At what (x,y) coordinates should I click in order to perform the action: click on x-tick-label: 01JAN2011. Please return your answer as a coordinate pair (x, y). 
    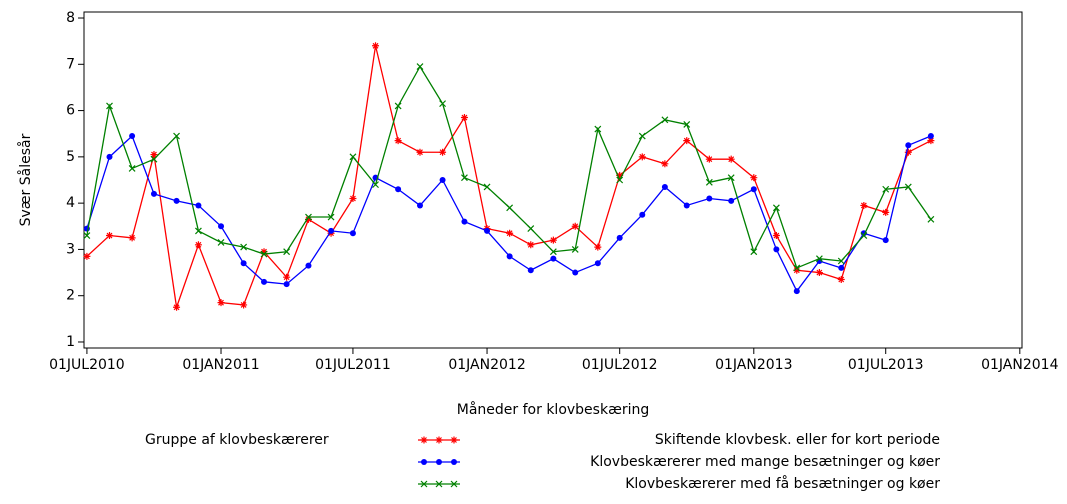
    Looking at the image, I should click on (220, 365).